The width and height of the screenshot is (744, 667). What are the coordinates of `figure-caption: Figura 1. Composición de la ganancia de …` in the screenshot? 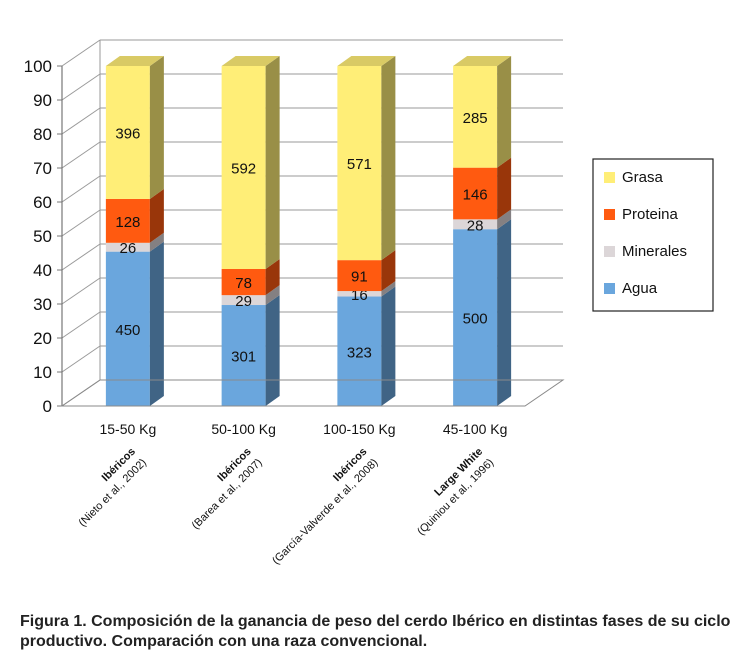 It's located at (375, 631).